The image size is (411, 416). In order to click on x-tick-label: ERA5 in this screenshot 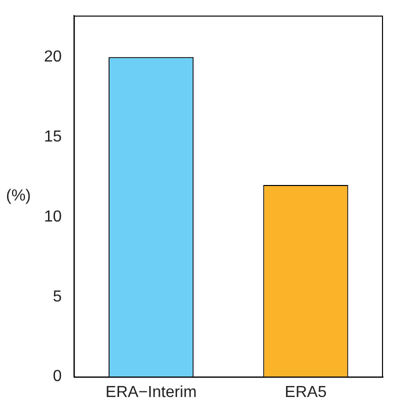, I will do `click(305, 392)`.